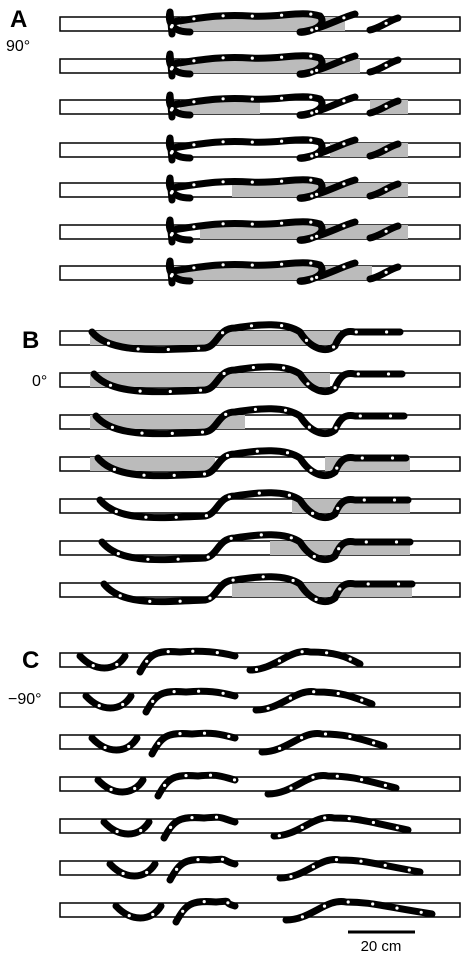  Describe the element at coordinates (30, 340) in the screenshot. I see `panel-letter: B` at that location.